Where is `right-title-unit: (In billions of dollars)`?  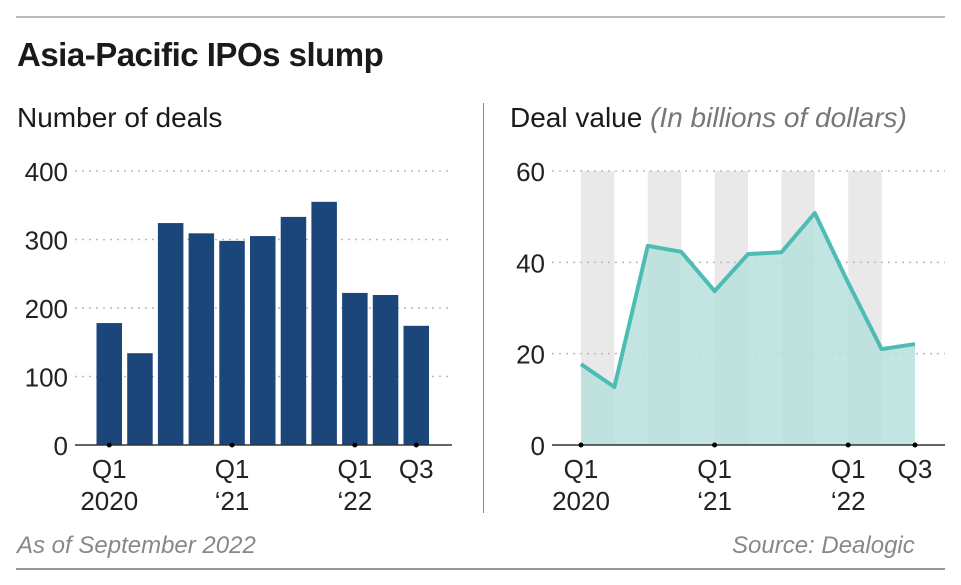
right-title-unit: (In billions of dollars) is located at coordinates (778, 117).